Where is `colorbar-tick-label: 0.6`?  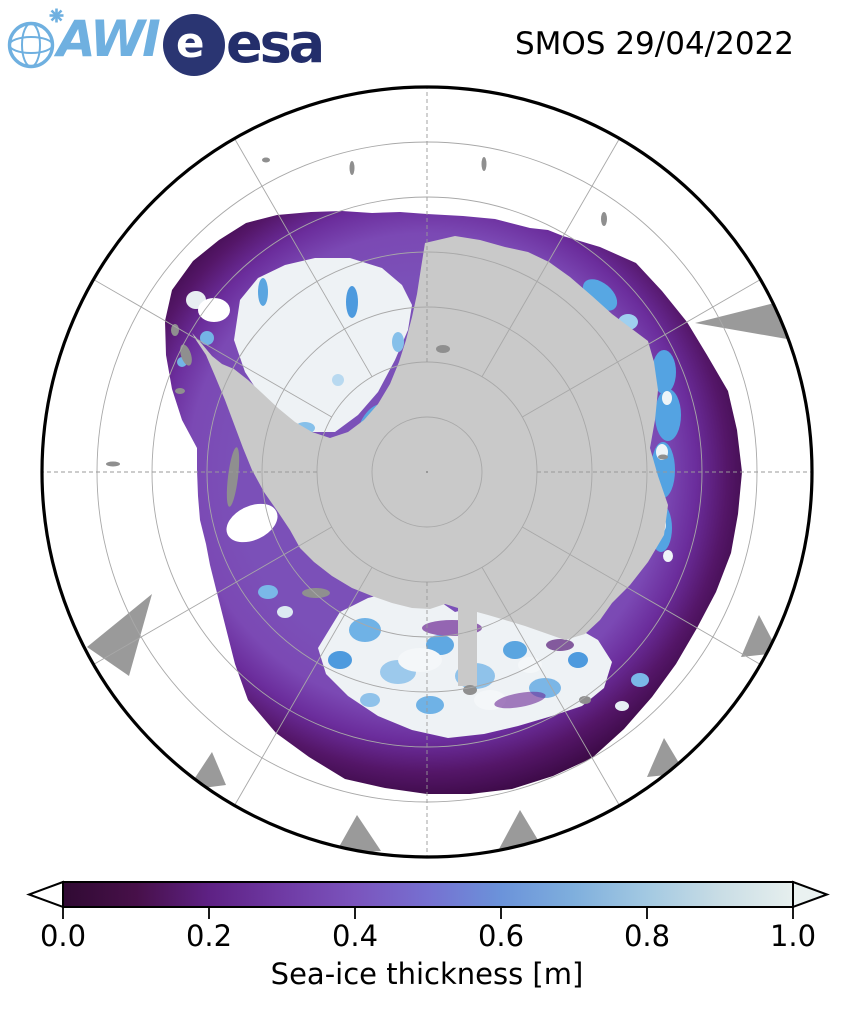 colorbar-tick-label: 0.6 is located at coordinates (501, 936).